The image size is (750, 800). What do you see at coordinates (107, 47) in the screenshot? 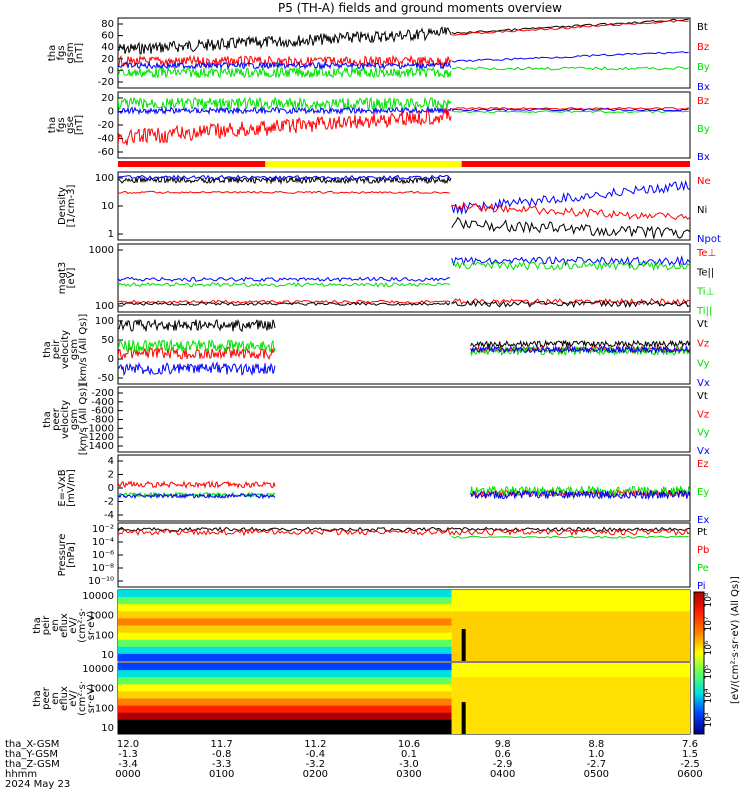
I see `y-tick-label: 40` at bounding box center [107, 47].